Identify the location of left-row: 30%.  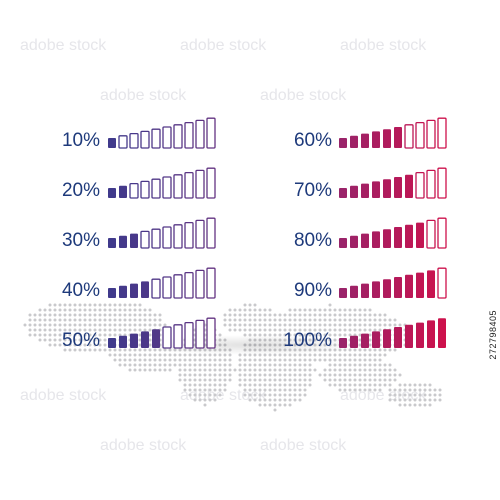
(139, 234).